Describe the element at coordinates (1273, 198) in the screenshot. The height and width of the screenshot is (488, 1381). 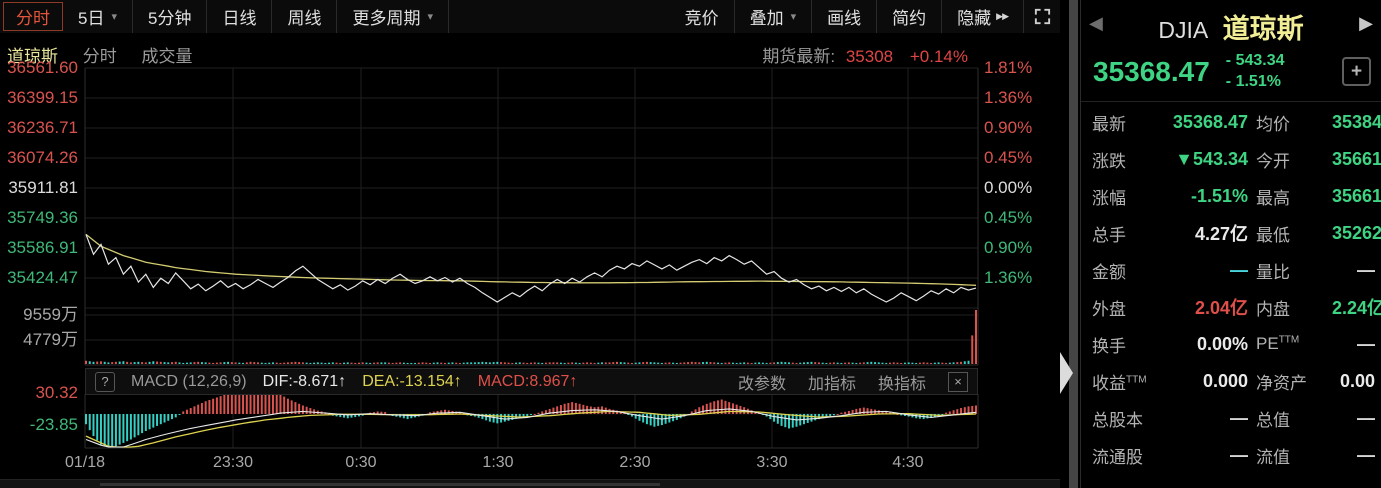
I see `stat-label: 最高` at that location.